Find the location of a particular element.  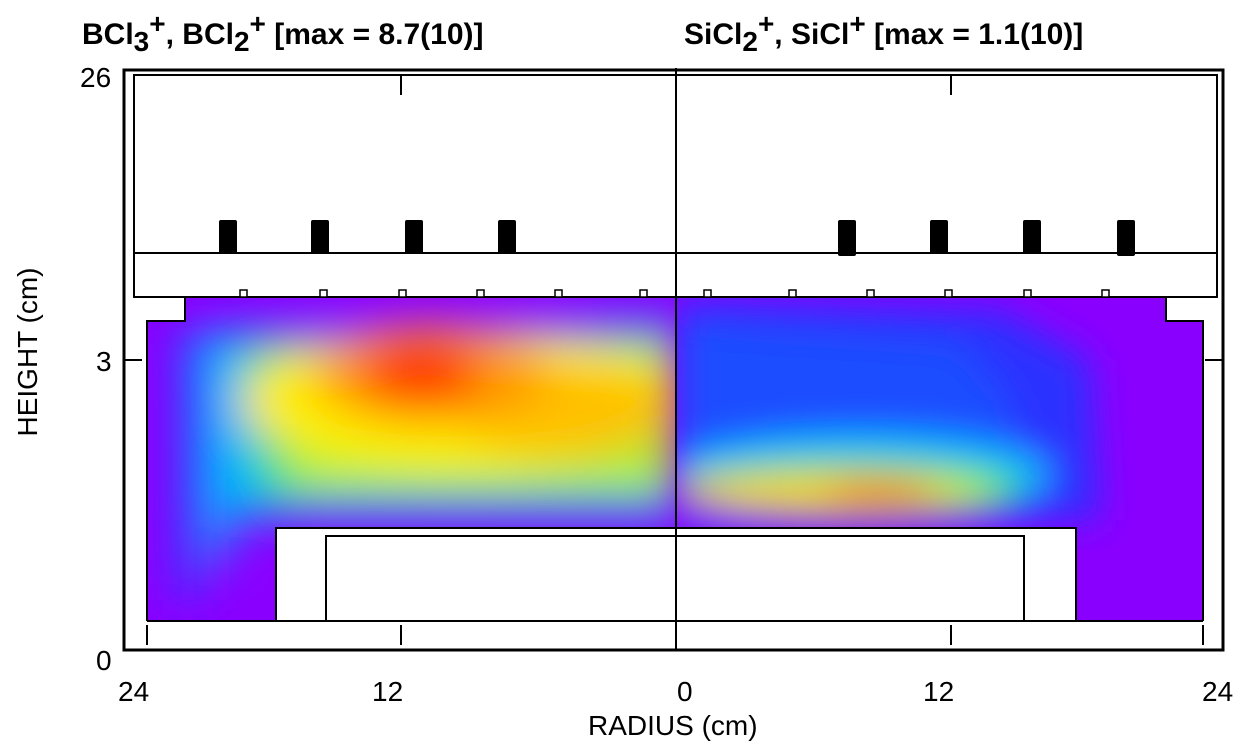

left-panel-title: BCl3+, BCl2+ [max = 8.7(10)] is located at coordinates (283, 33).